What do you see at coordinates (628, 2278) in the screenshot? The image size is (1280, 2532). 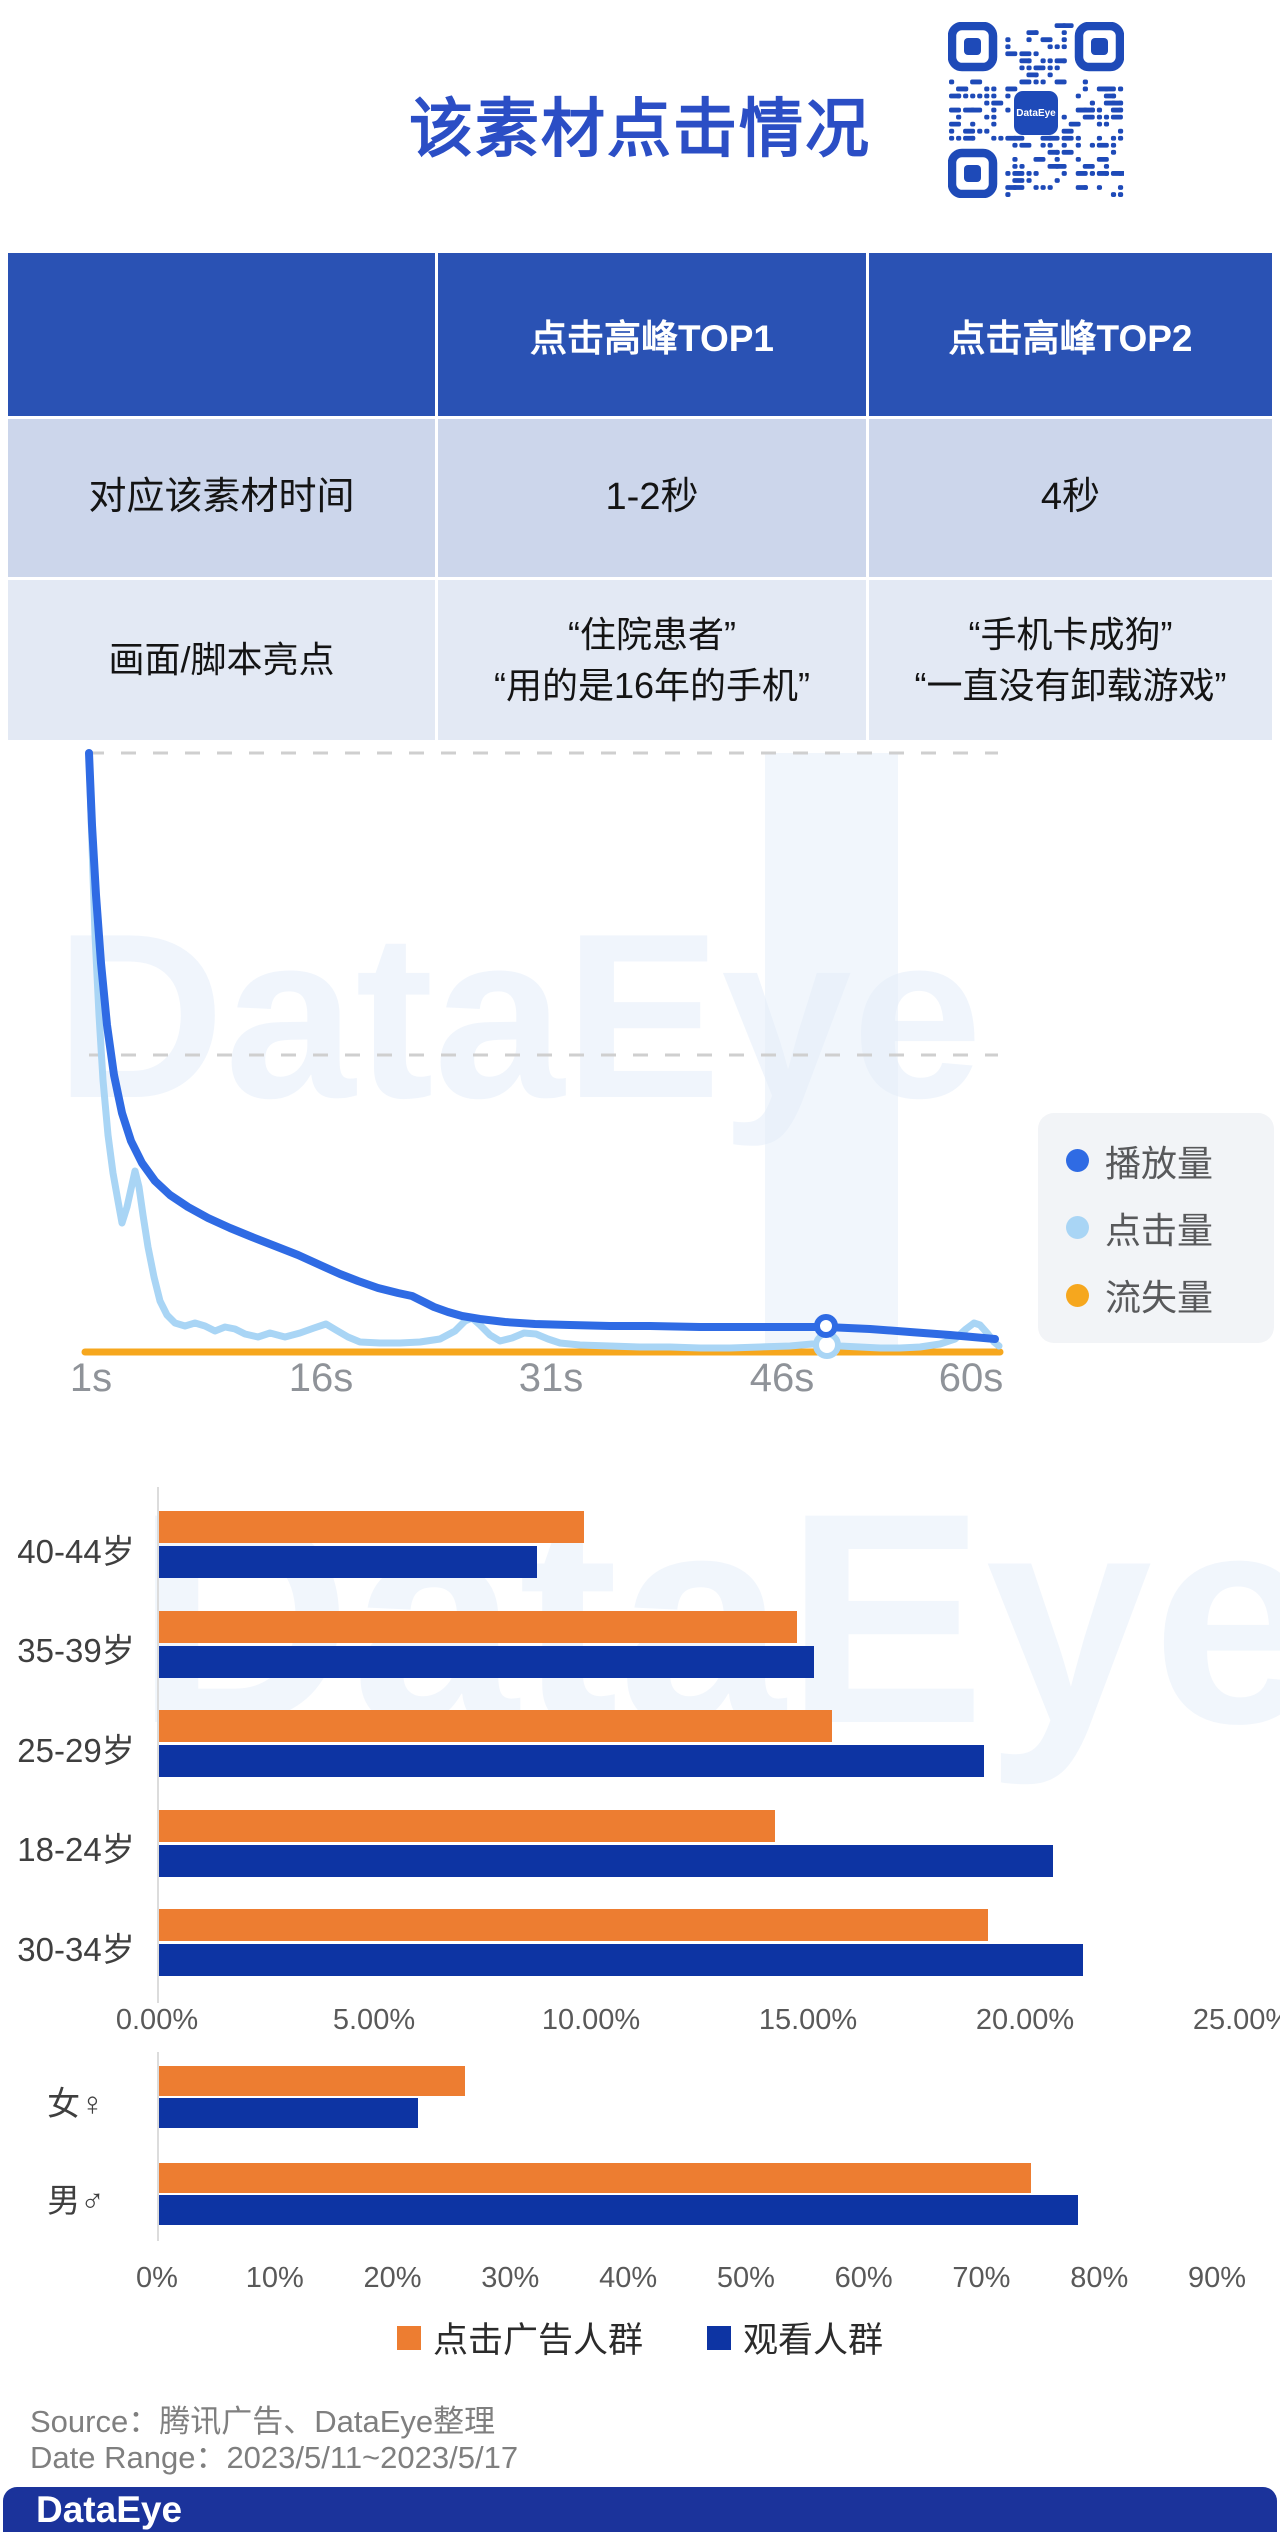 I see `x-axis-tick: 40%` at bounding box center [628, 2278].